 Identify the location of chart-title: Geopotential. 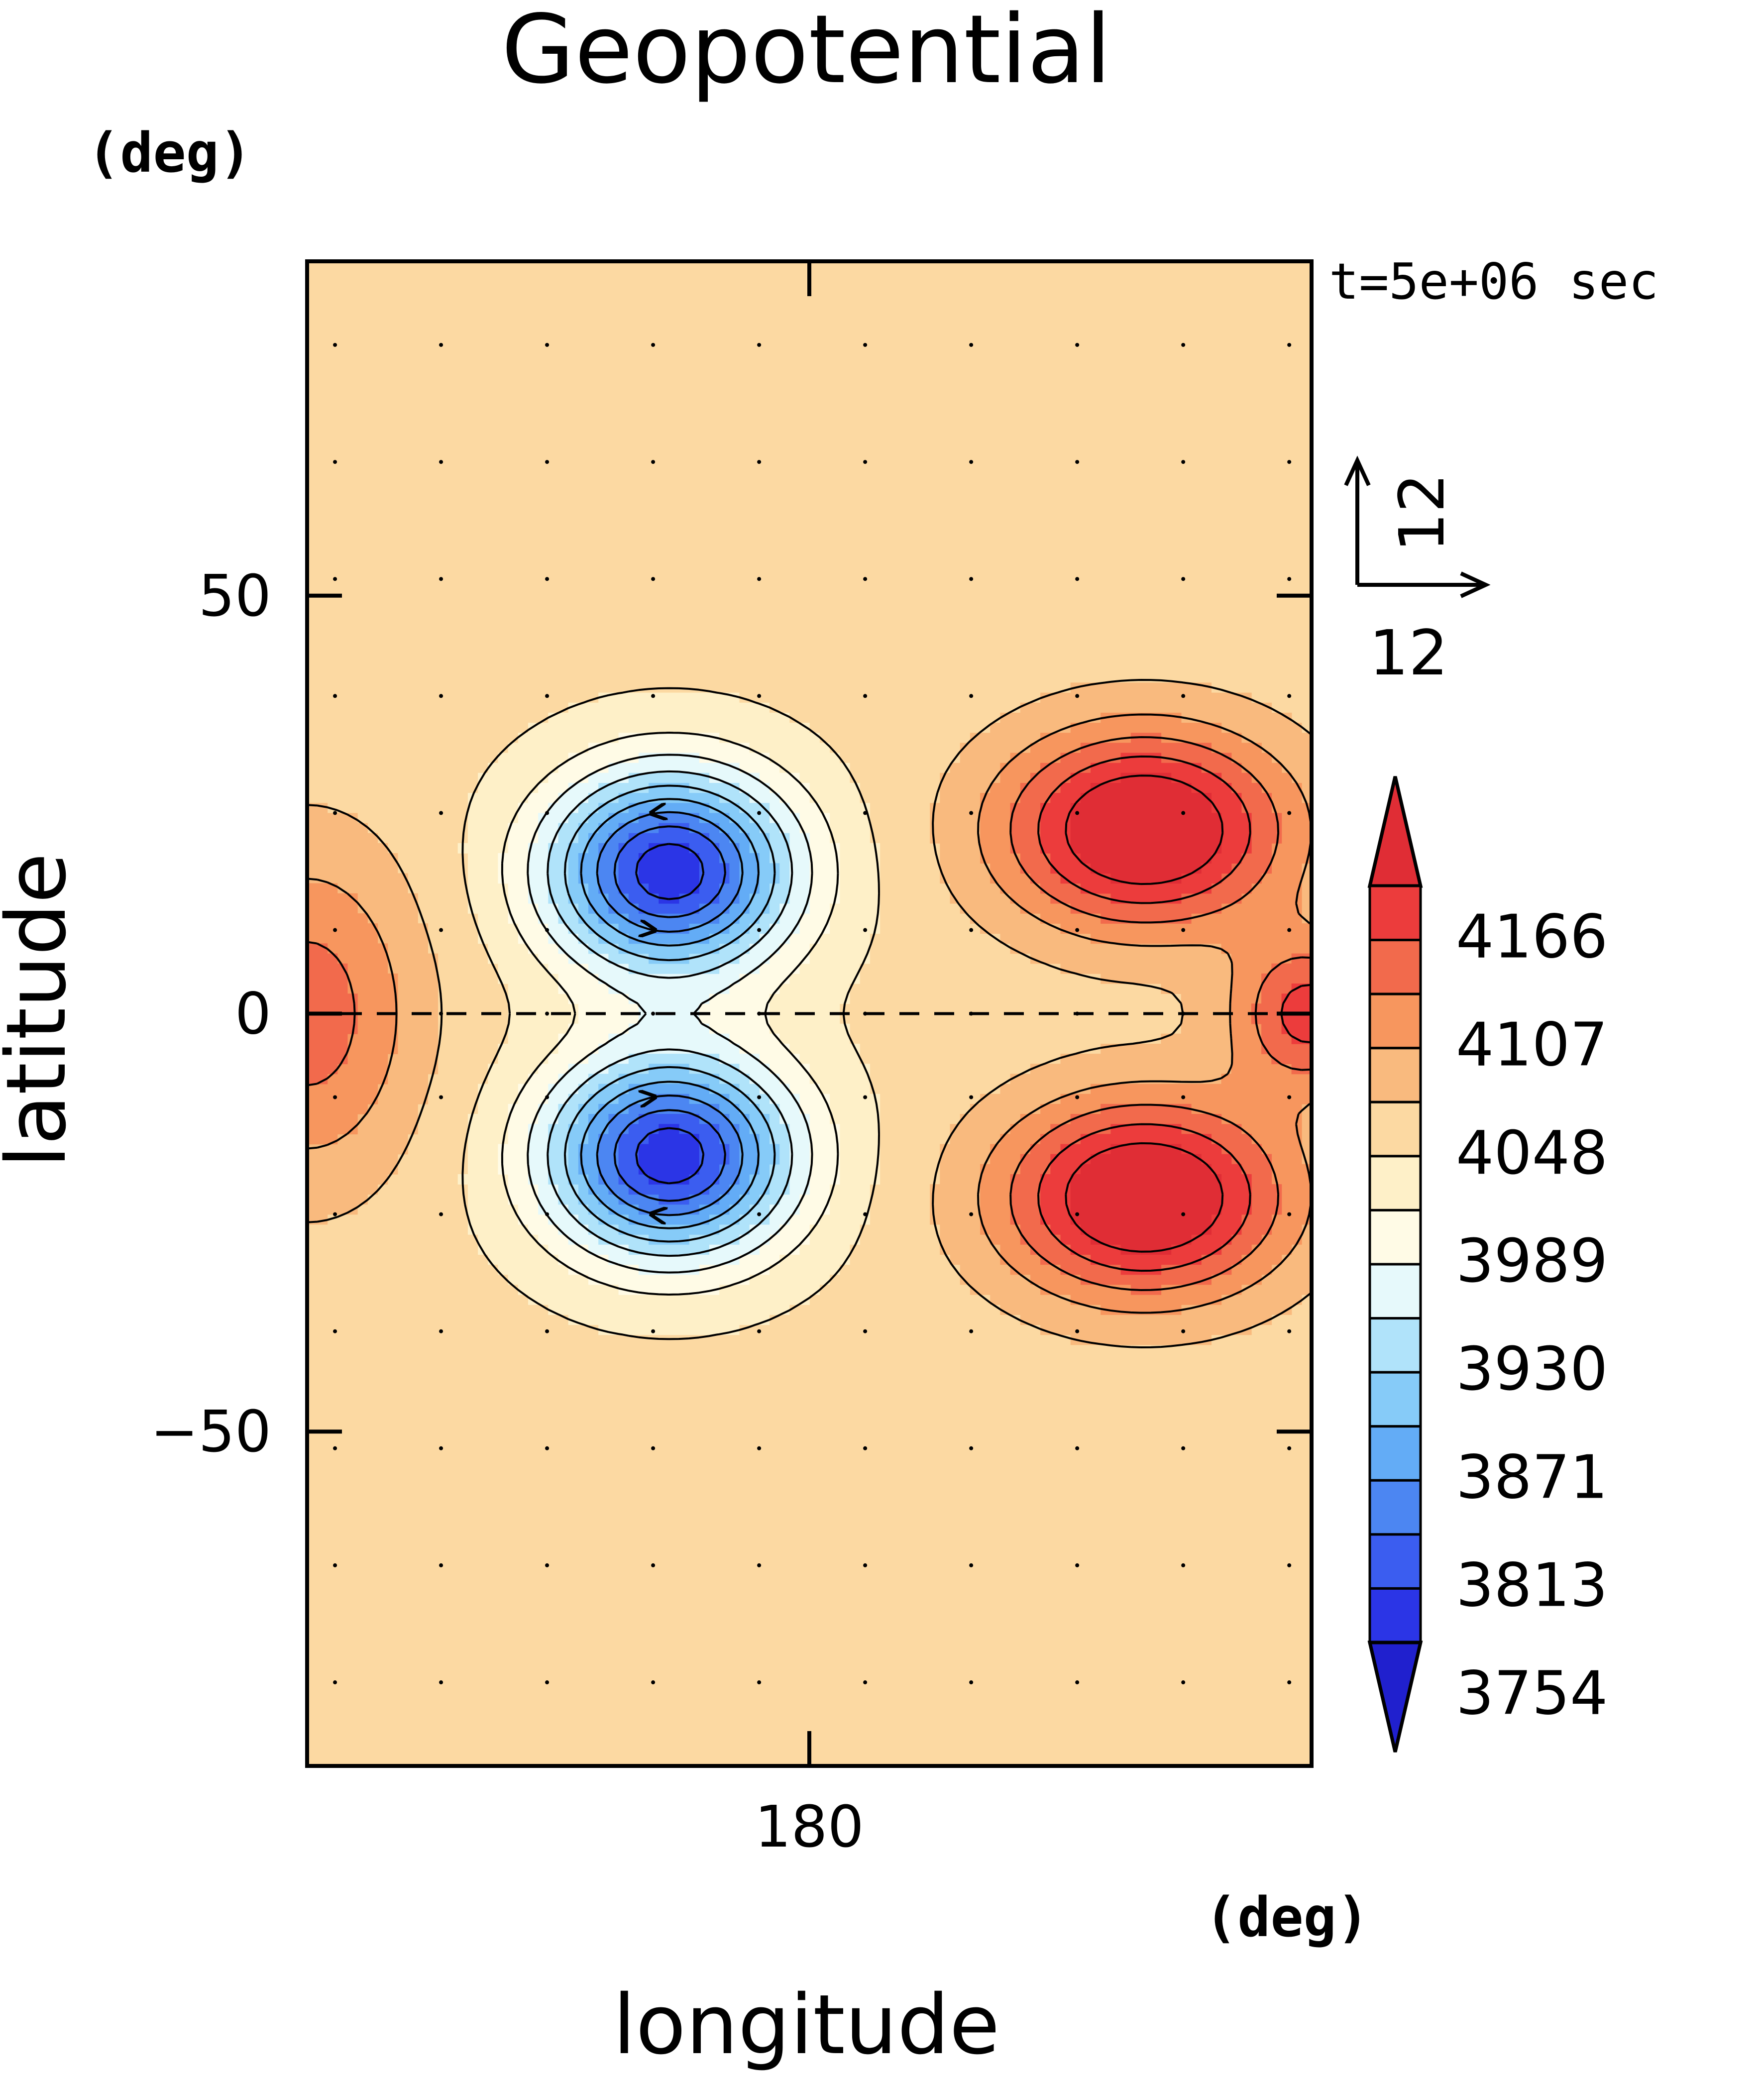
(806, 53).